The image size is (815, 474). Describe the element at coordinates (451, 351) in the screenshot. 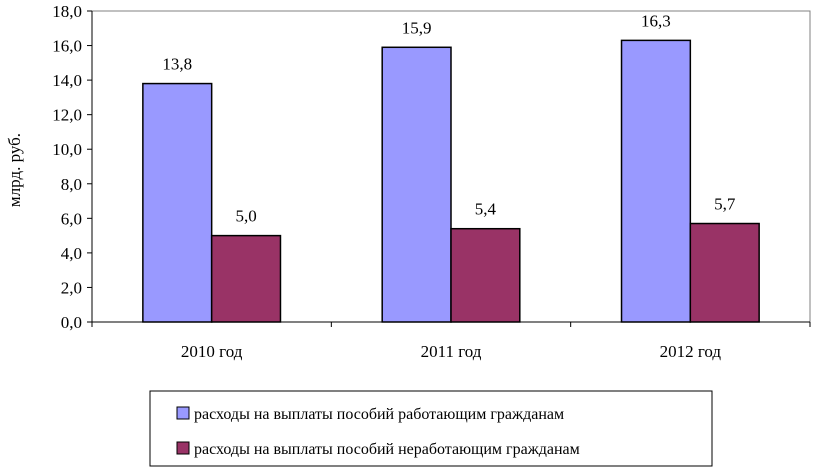

I see `x-tick-label: 2011 год` at that location.